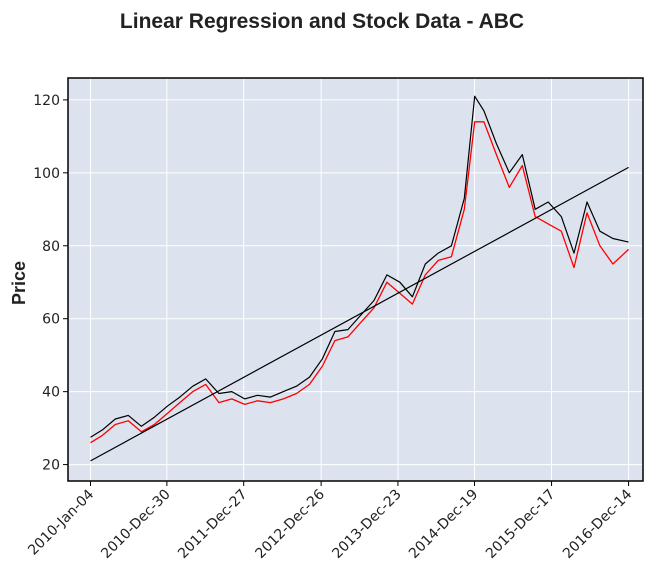  What do you see at coordinates (322, 21) in the screenshot?
I see `chart-title: Linear Regression and Stock Data - ABC` at bounding box center [322, 21].